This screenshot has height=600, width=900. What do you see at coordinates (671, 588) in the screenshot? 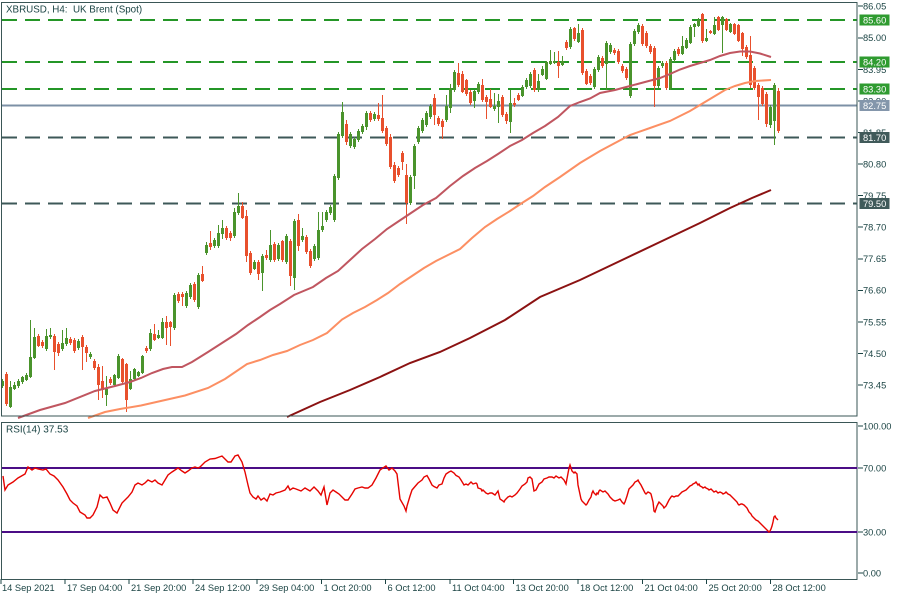
I see `svg-text: 21 Oct 04:00` at bounding box center [671, 588].